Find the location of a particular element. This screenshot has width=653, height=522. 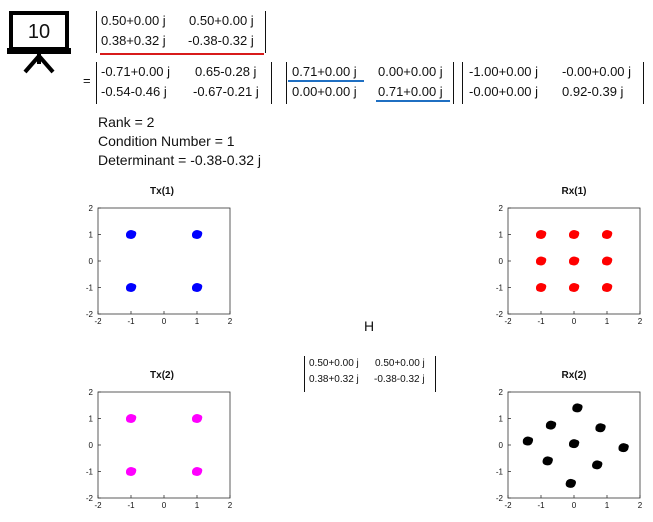

tx2-scatter: -2 -1 0 1 2 -2 -1 0 1 2 is located at coordinates (159, 449).